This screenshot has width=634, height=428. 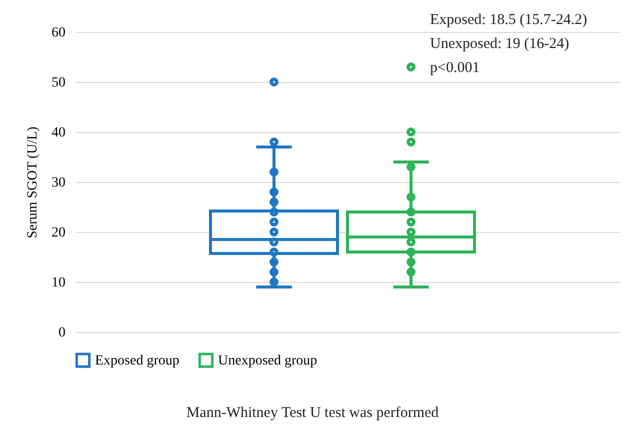 What do you see at coordinates (509, 20) in the screenshot?
I see `text: Exposed: 18.5 (15.7-24.2)` at bounding box center [509, 20].